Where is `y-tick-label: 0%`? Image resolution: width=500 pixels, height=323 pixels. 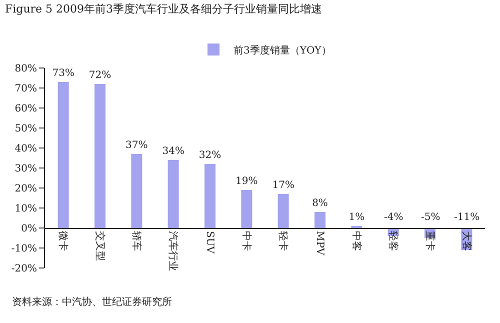 y-tick-label: 0% is located at coordinates (29, 229).